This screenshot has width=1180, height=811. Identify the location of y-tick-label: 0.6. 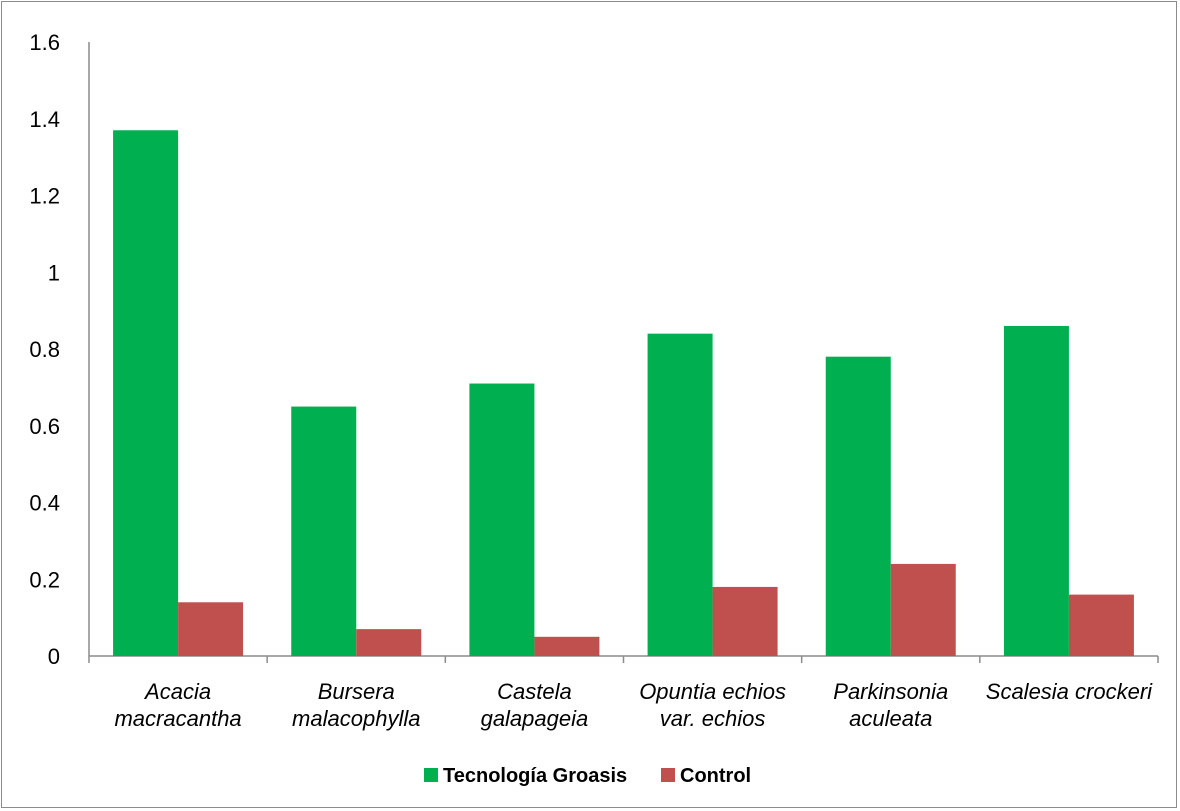
(44, 426).